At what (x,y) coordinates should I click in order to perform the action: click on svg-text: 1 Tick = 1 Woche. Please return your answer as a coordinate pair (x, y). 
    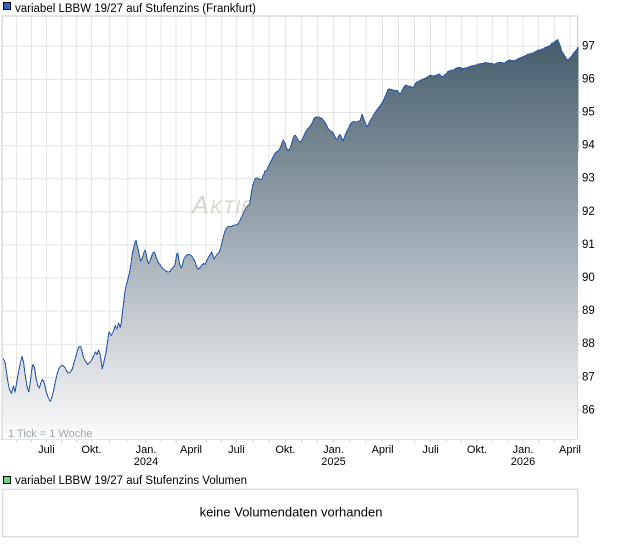
    Looking at the image, I should click on (50, 434).